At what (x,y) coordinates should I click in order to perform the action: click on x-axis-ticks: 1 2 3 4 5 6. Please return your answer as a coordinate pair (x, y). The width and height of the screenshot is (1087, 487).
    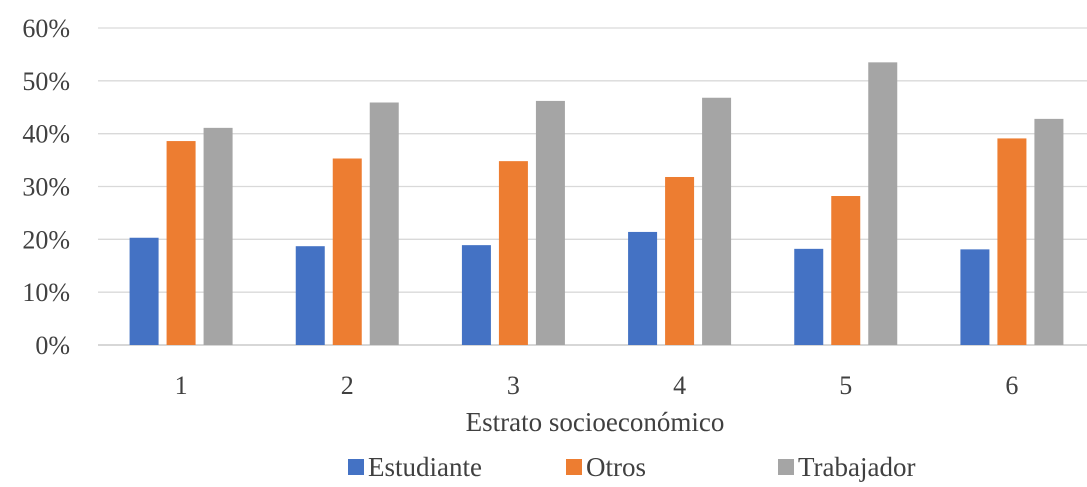
    Looking at the image, I should click on (597, 385).